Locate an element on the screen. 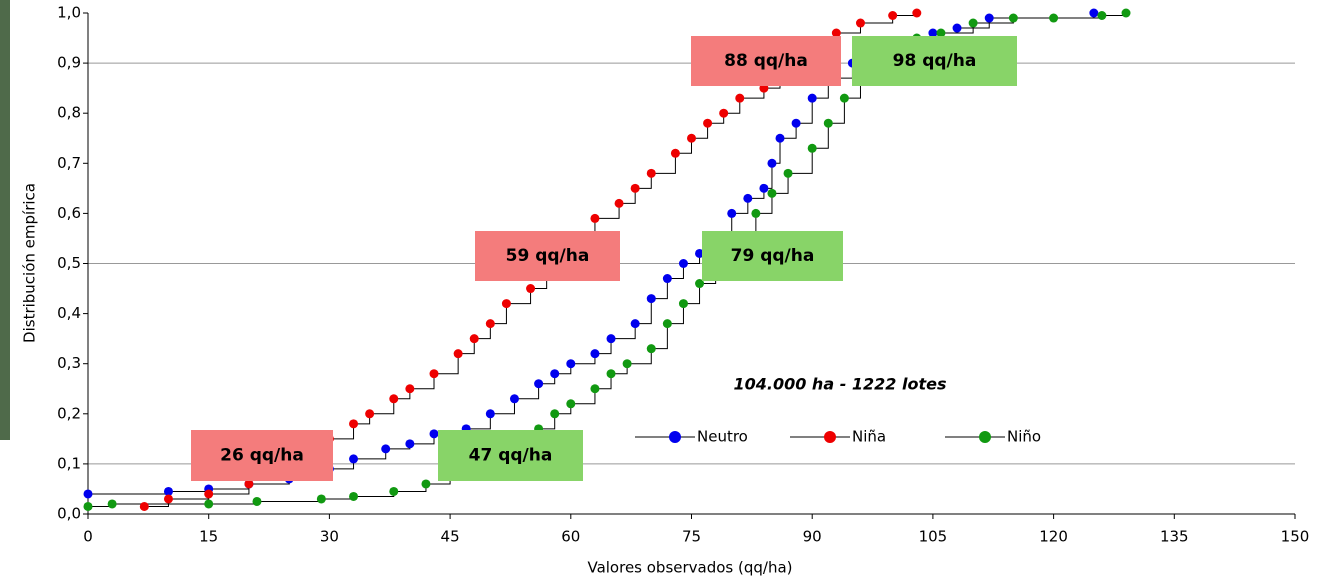 This screenshot has height=583, width=1317. y-tick-label: 0,1 is located at coordinates (69, 463).